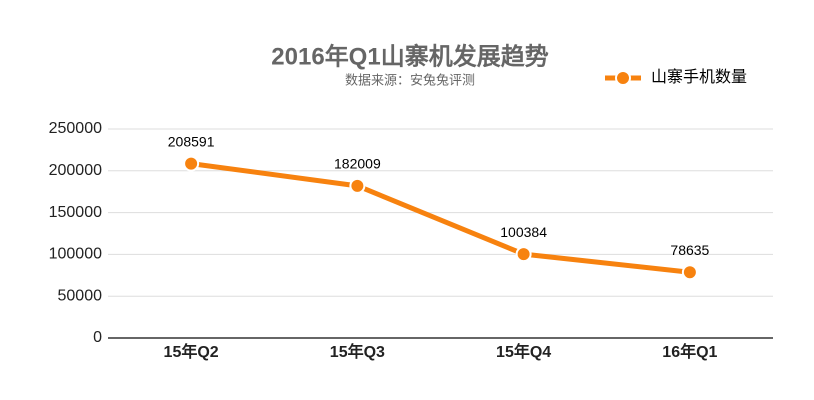  Describe the element at coordinates (689, 351) in the screenshot. I see `x-tick-label: 16年Q1` at that location.